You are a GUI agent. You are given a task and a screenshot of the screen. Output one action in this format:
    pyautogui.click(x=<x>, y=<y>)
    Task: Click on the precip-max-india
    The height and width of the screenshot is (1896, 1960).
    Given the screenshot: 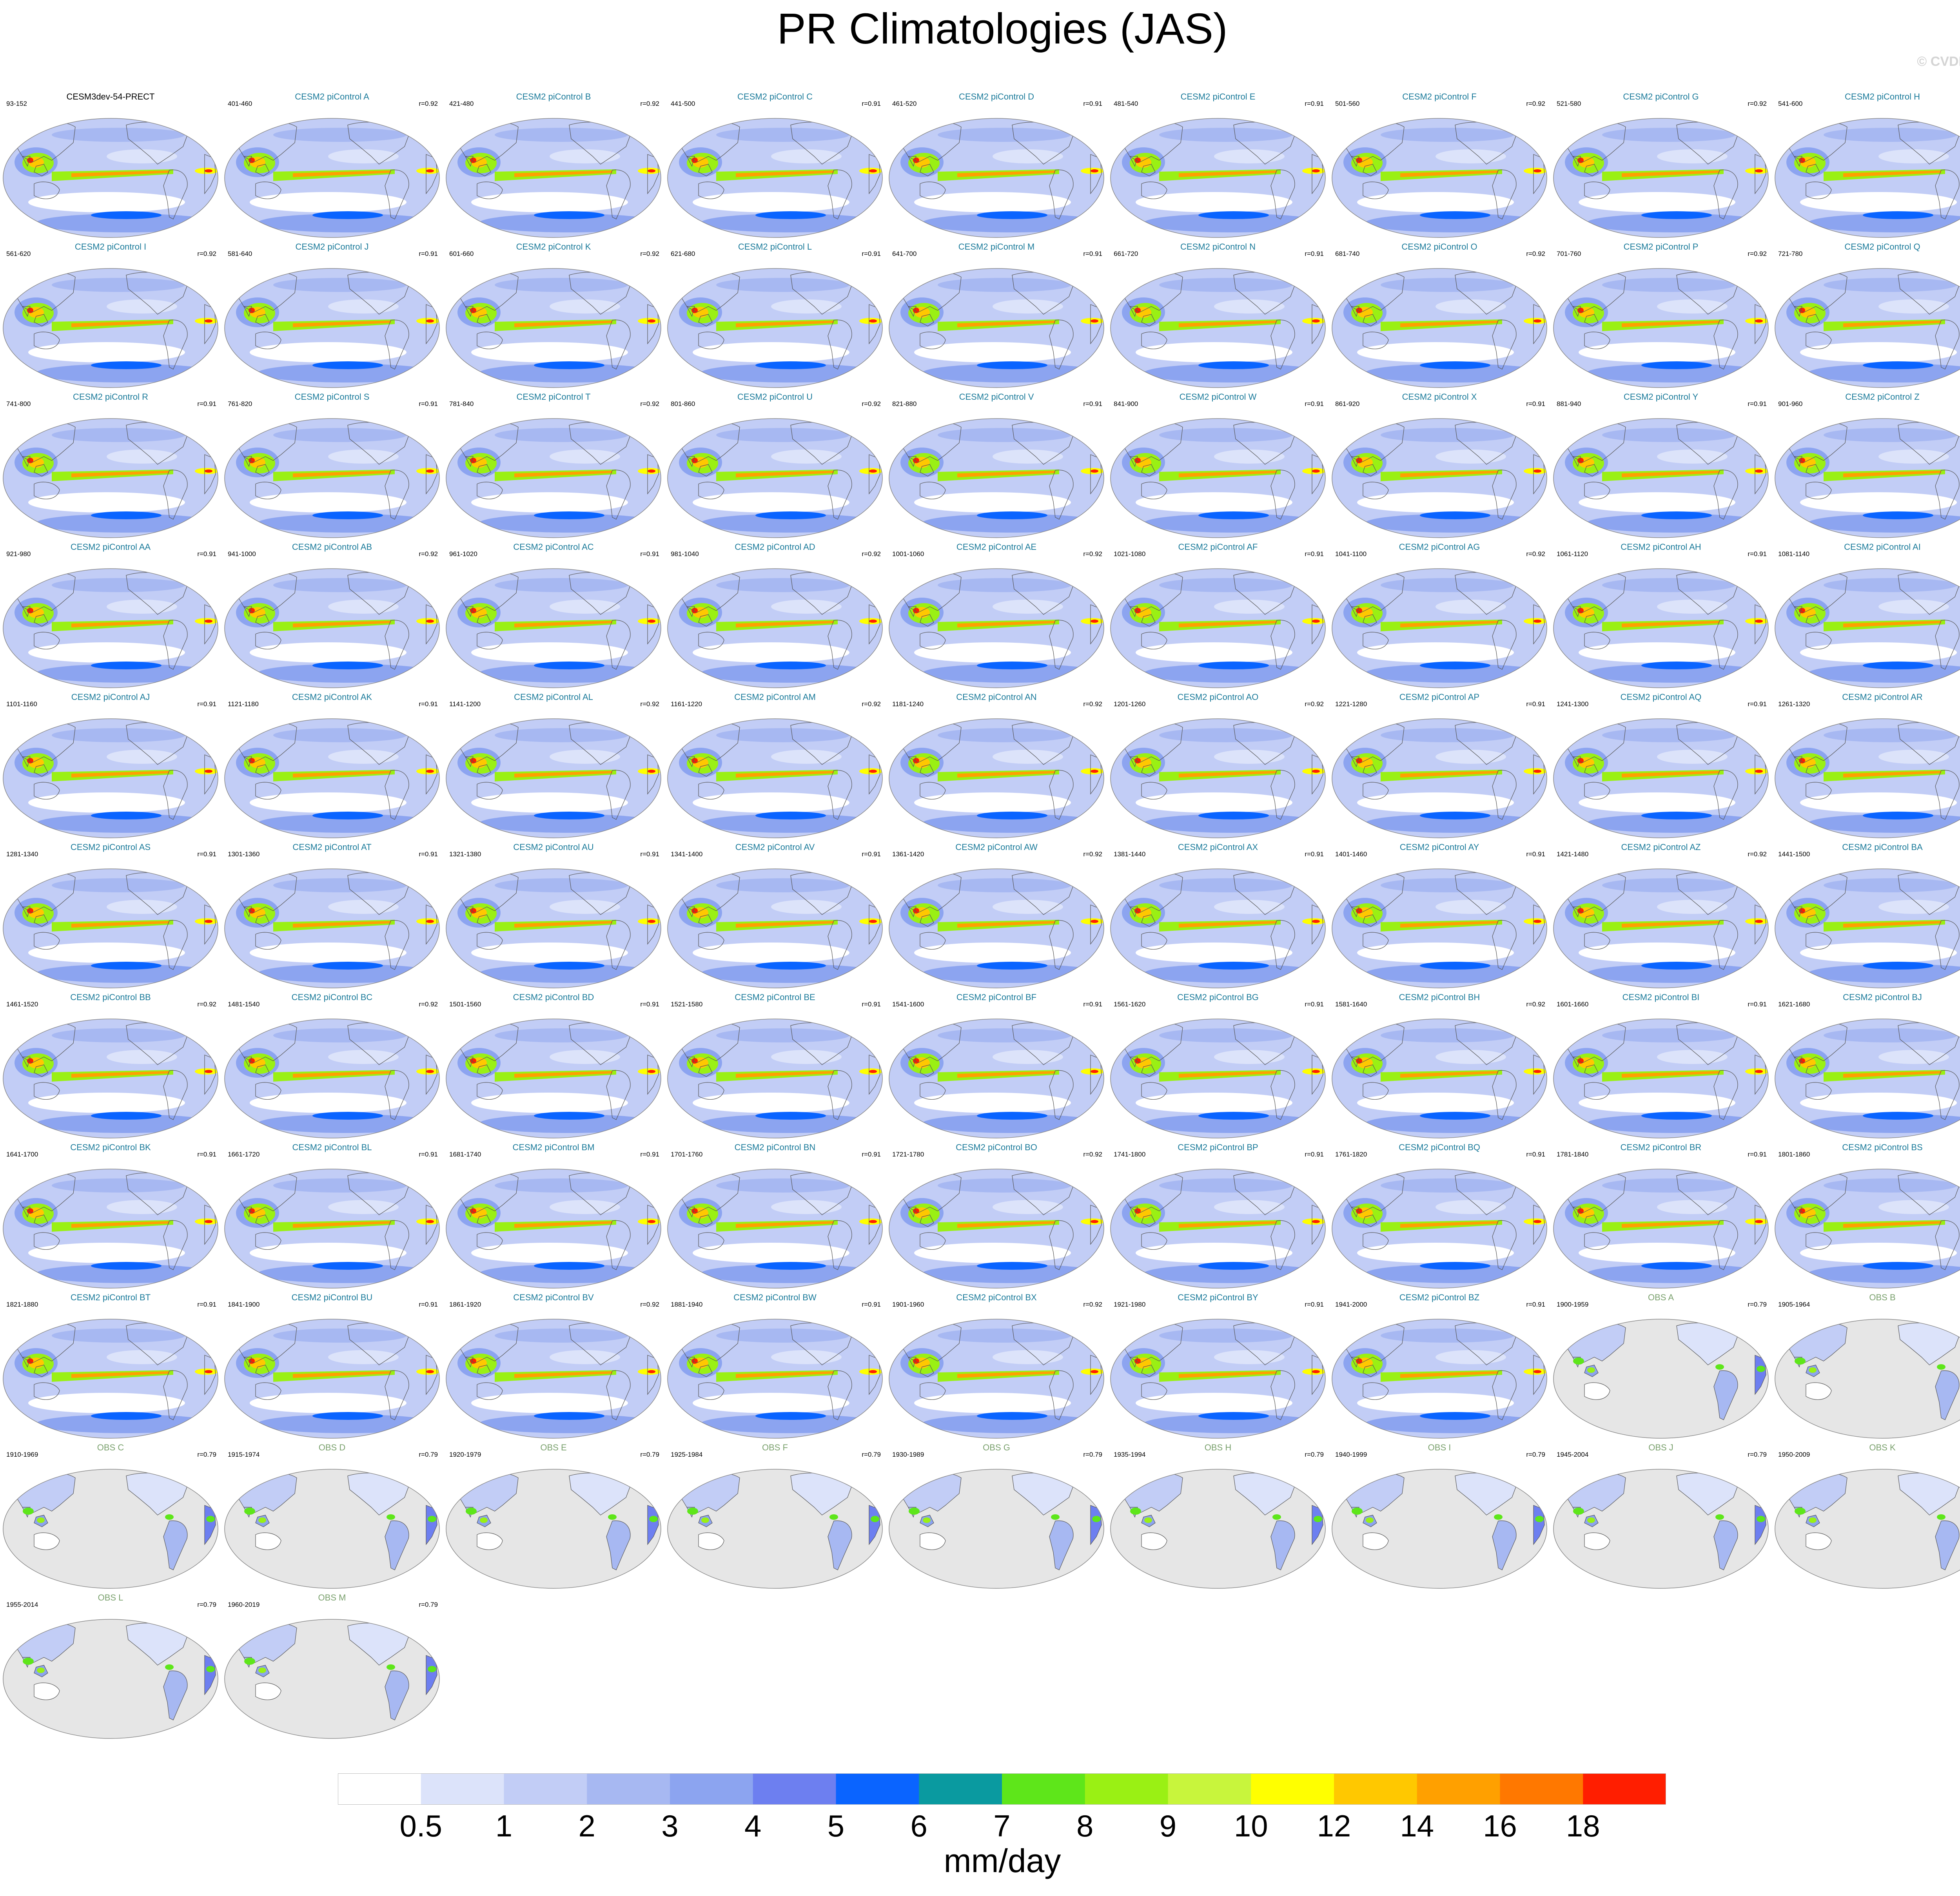 What is the action you would take?
    pyautogui.click(x=1578, y=1361)
    